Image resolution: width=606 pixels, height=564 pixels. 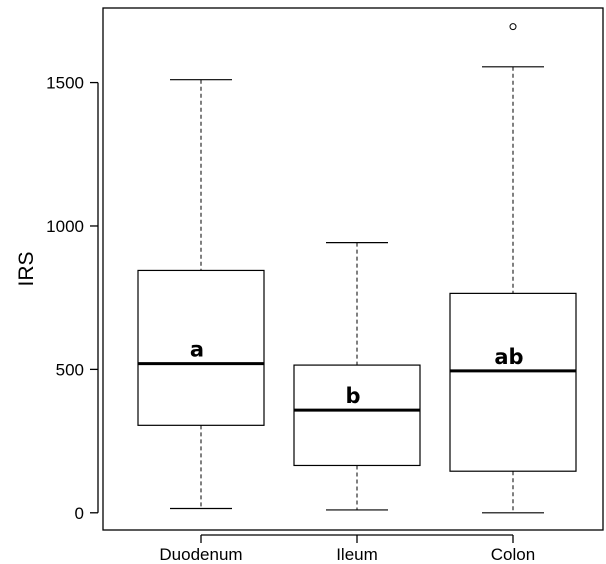 What do you see at coordinates (65, 226) in the screenshot?
I see `y-tick-label: 1000` at bounding box center [65, 226].